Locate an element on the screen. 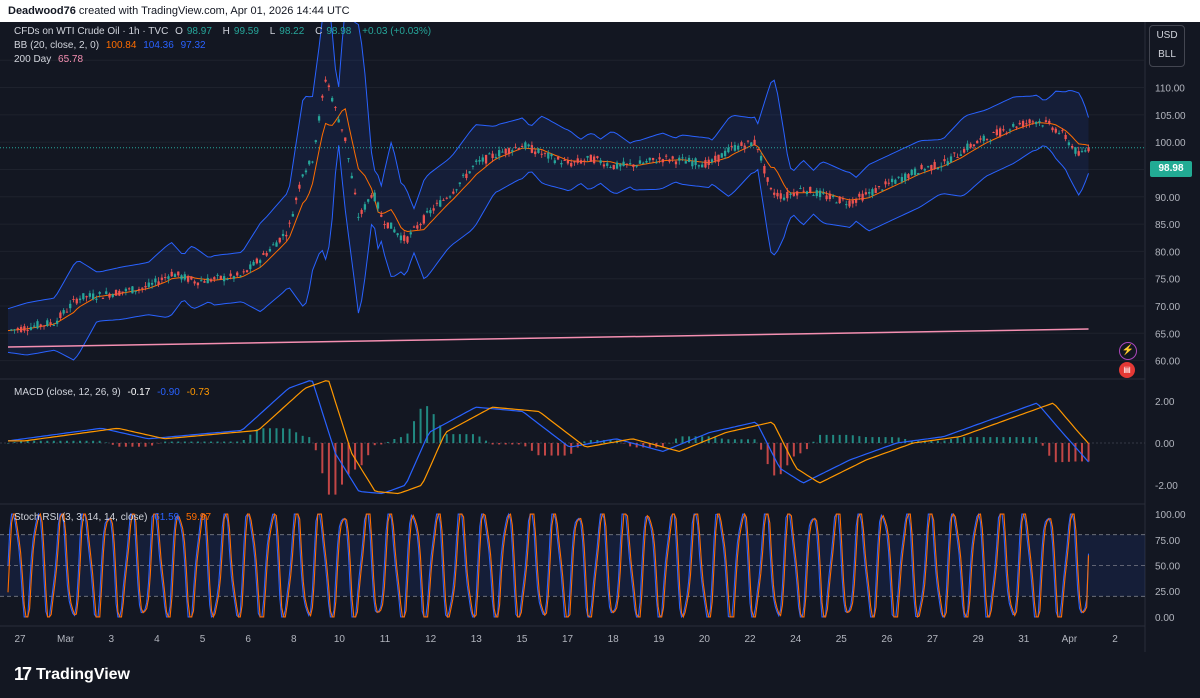  open-value: 98.97 is located at coordinates (199, 31).